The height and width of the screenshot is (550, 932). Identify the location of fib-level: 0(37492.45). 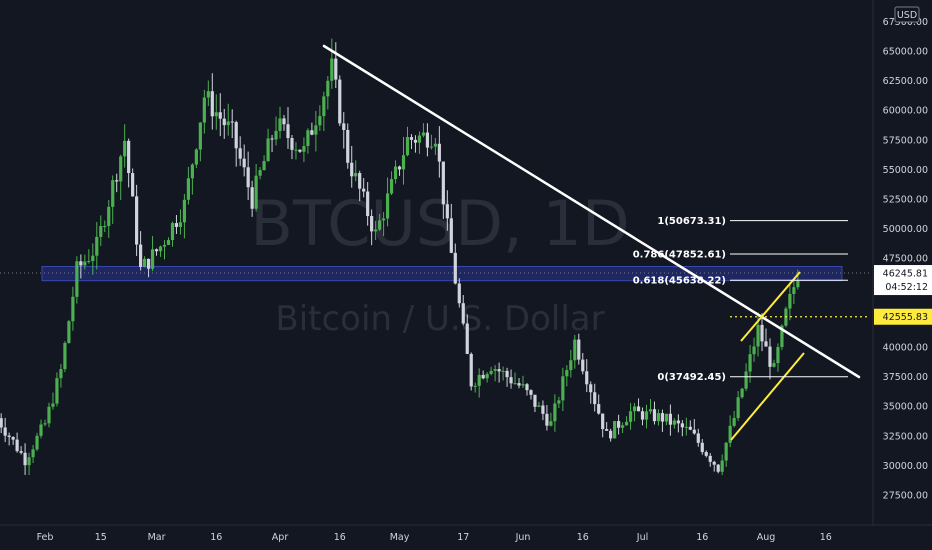
(752, 377).